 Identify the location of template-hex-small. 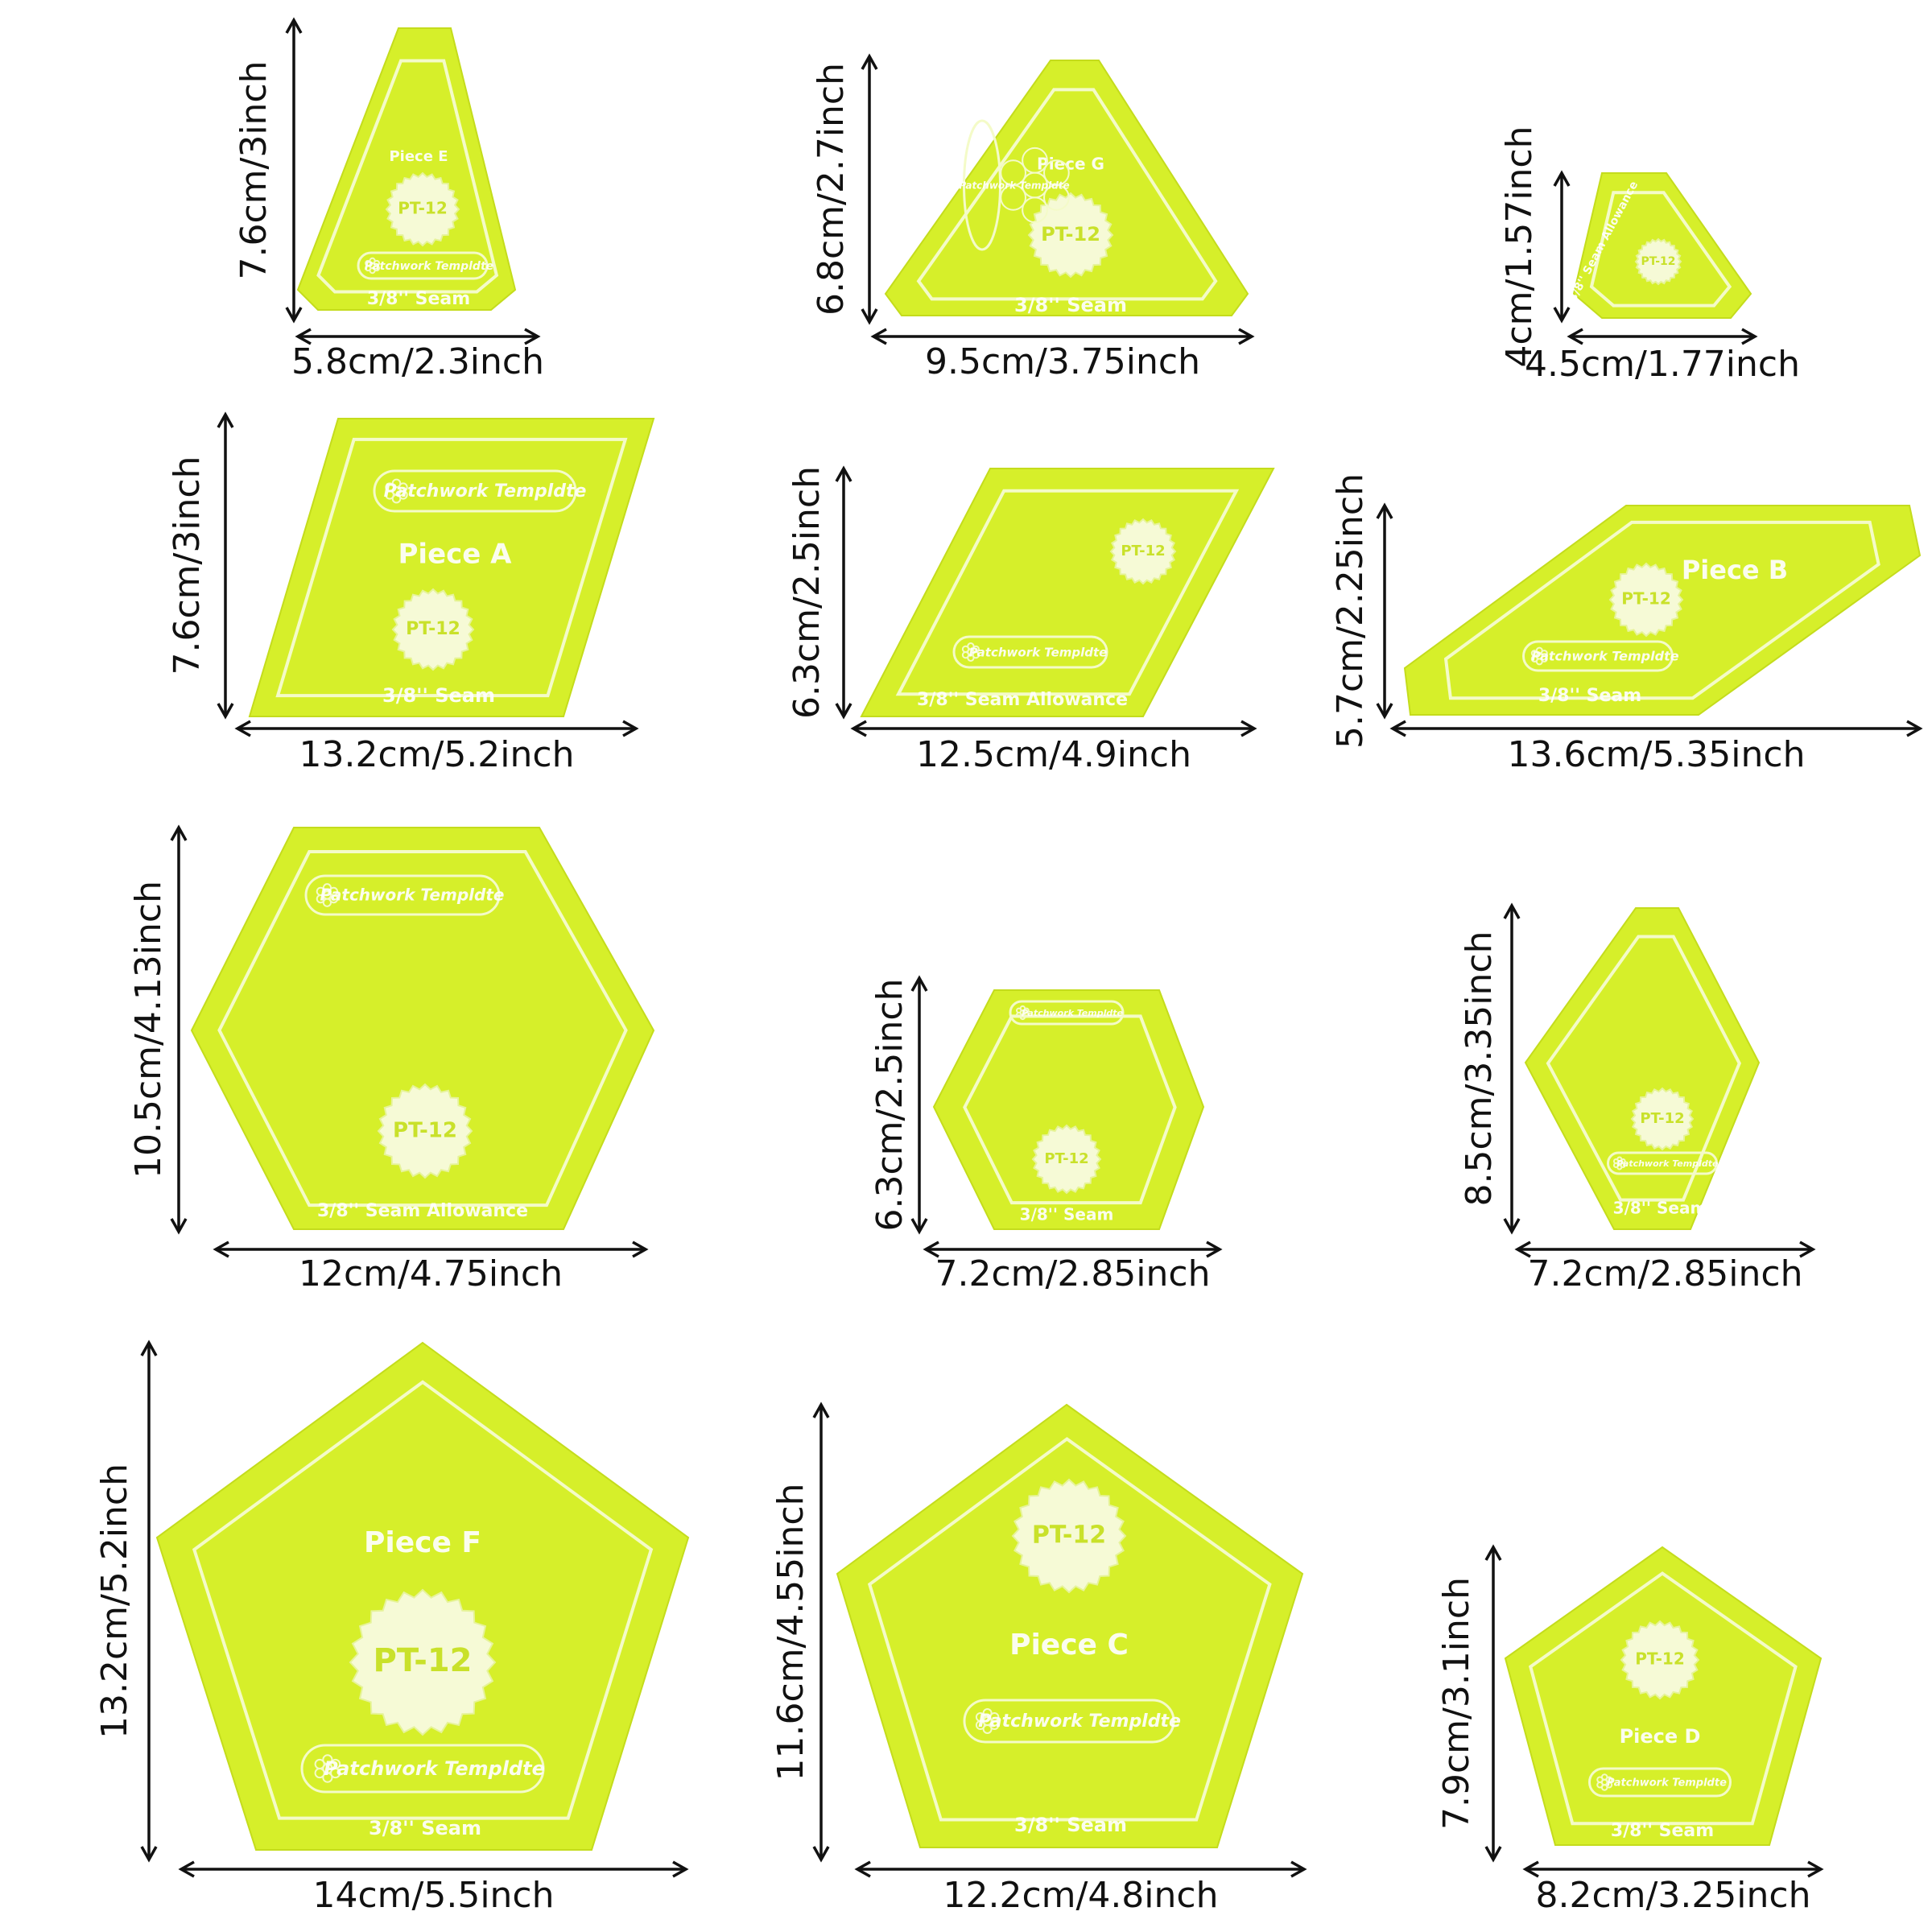
(1068, 1109).